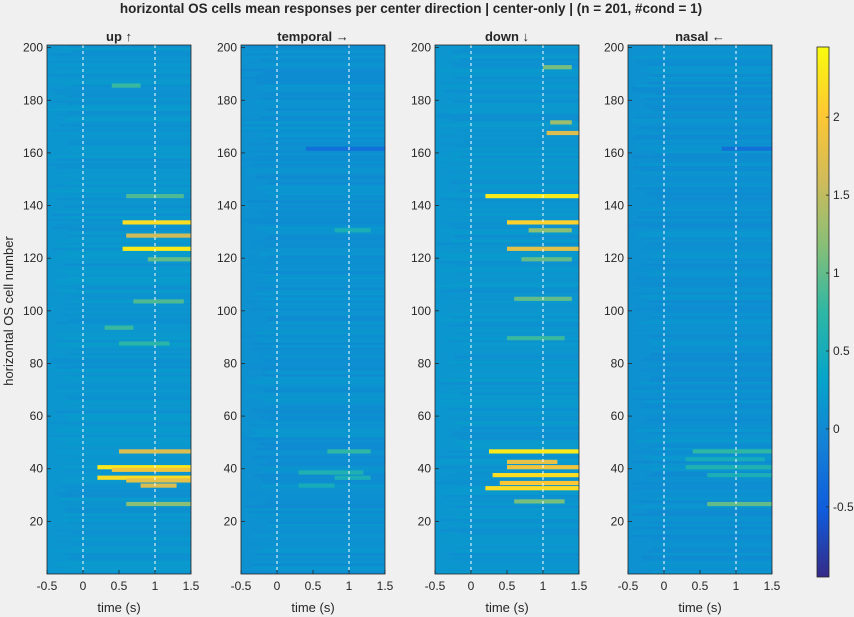  What do you see at coordinates (471, 586) in the screenshot?
I see `x-tick-label: 0` at bounding box center [471, 586].